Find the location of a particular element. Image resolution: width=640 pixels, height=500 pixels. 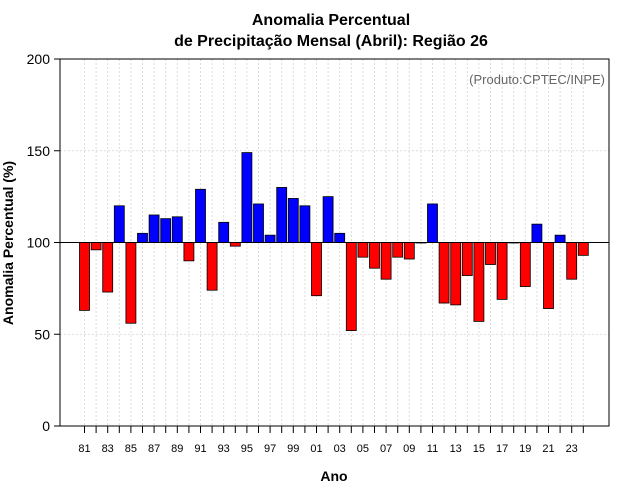

y-axis: 0 50 100 150 200 is located at coordinates (43, 242).